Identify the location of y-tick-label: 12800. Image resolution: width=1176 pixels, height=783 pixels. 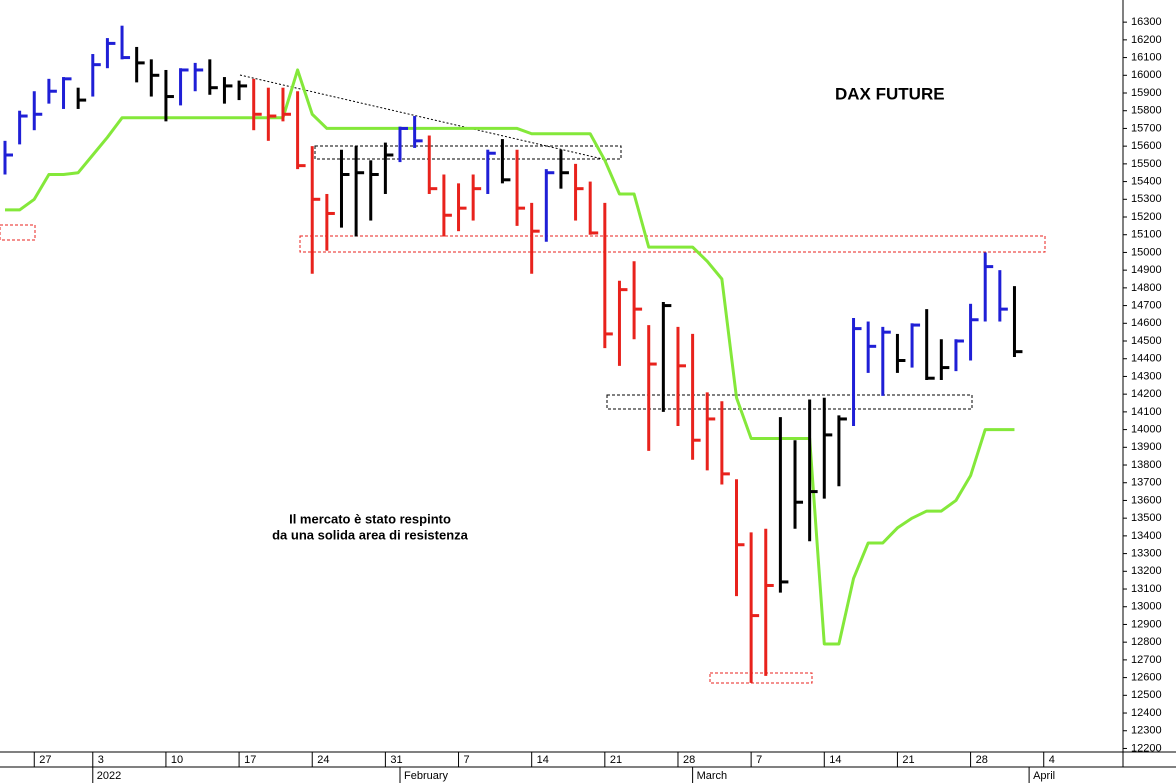
(1146, 642).